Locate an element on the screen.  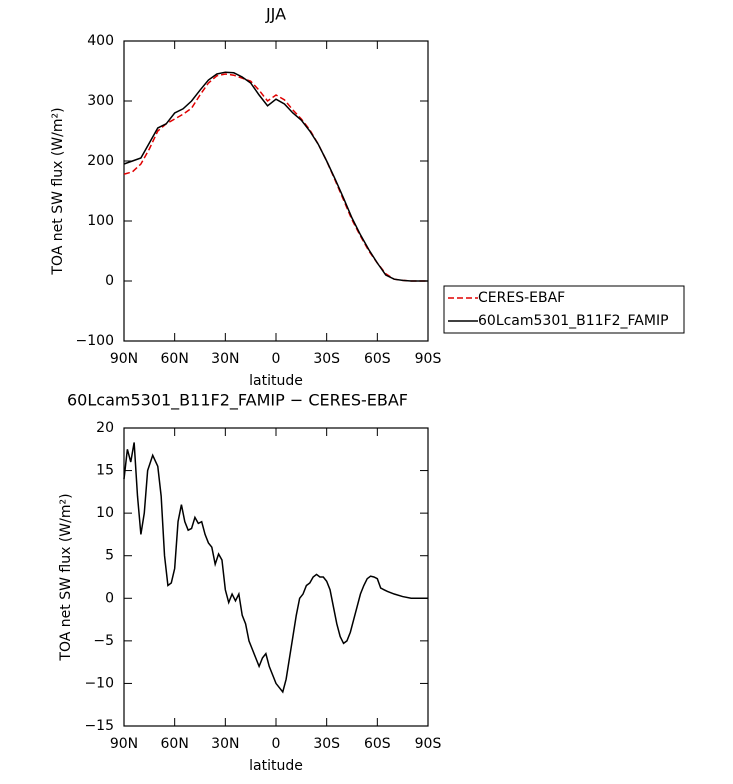
y-tick-label: 200 is located at coordinates (100, 161).